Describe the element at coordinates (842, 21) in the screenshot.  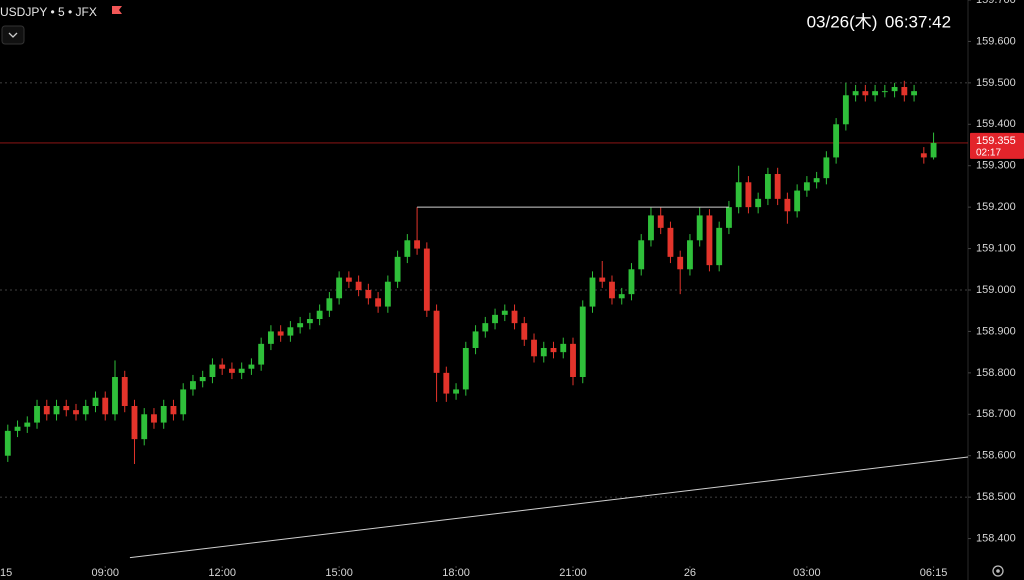
I see `date: 03/26(木)` at that location.